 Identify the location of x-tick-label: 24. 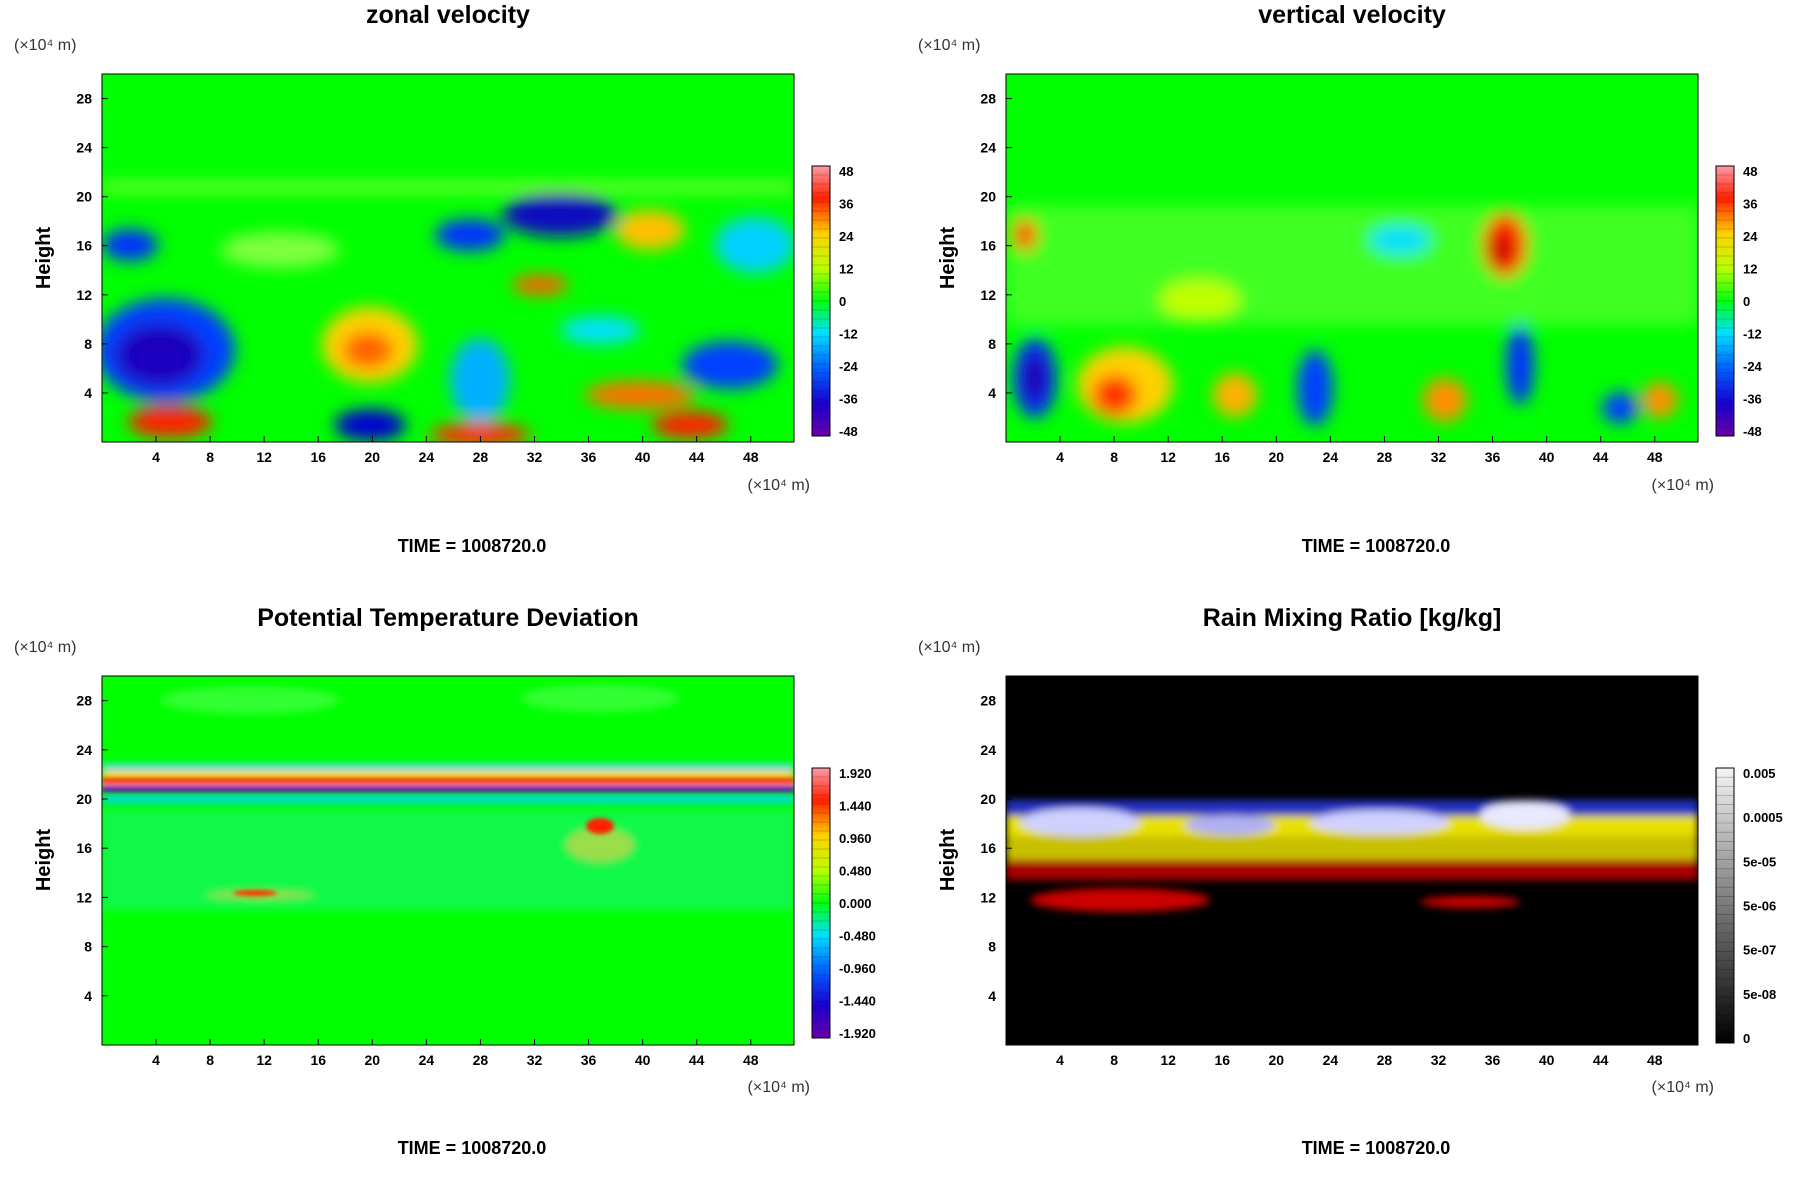
(1331, 457).